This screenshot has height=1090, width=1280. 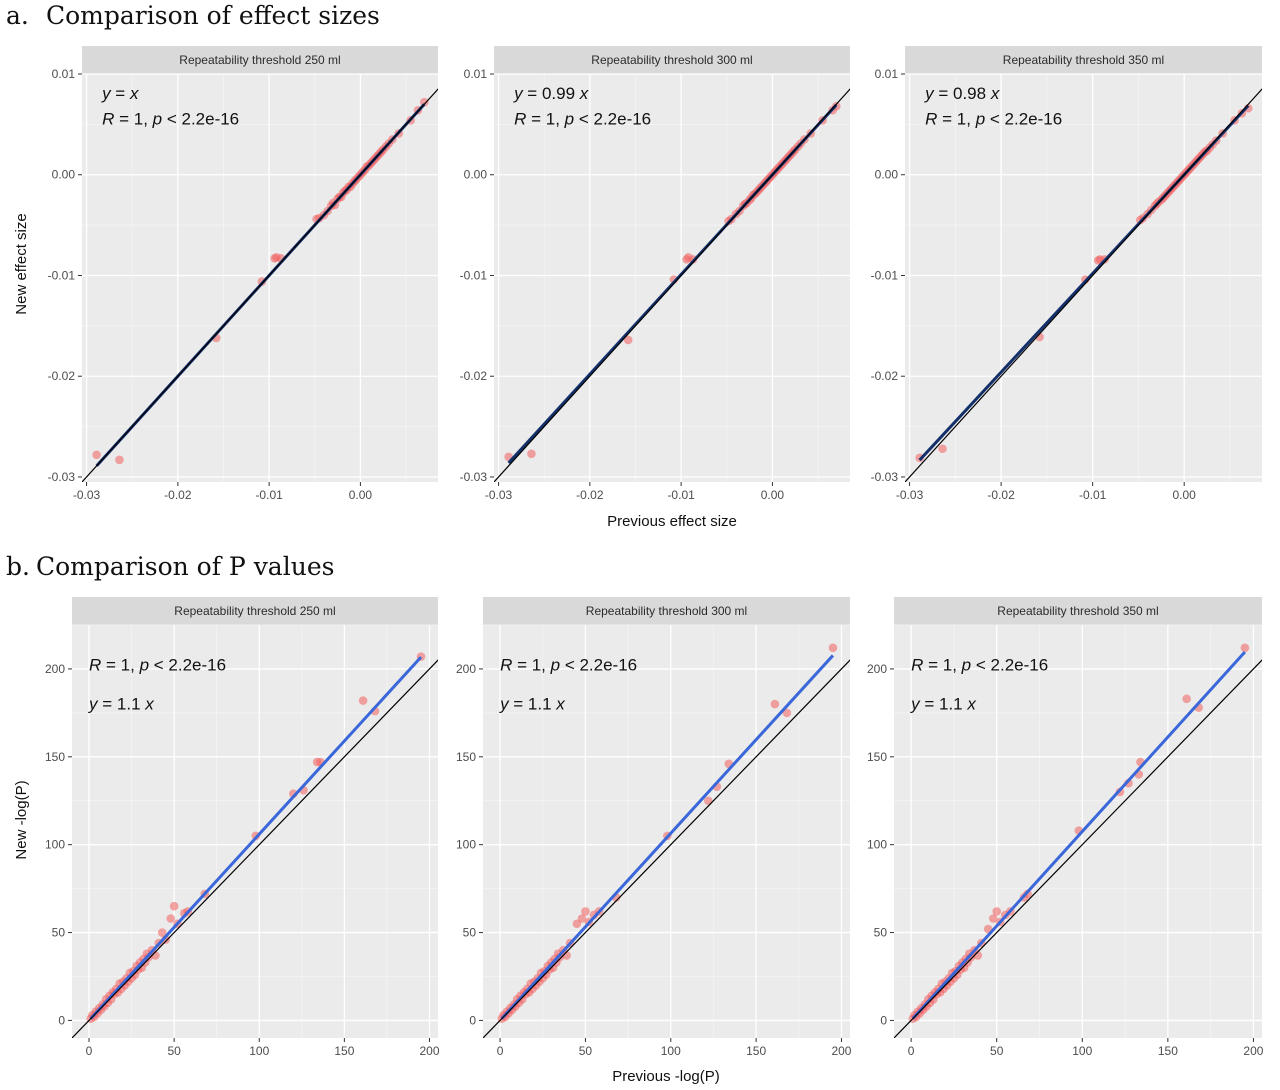 What do you see at coordinates (887, 74) in the screenshot?
I see `y-tick-label: 0.01` at bounding box center [887, 74].